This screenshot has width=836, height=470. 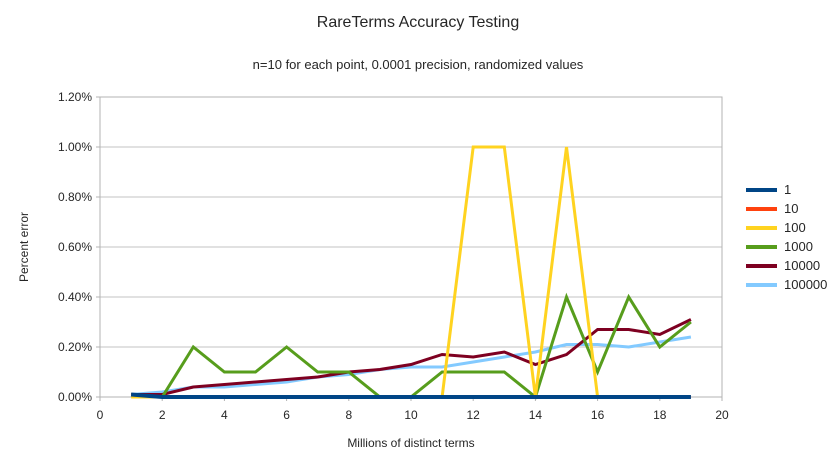 I want to click on legend-item-1000: 1000, so click(x=786, y=246).